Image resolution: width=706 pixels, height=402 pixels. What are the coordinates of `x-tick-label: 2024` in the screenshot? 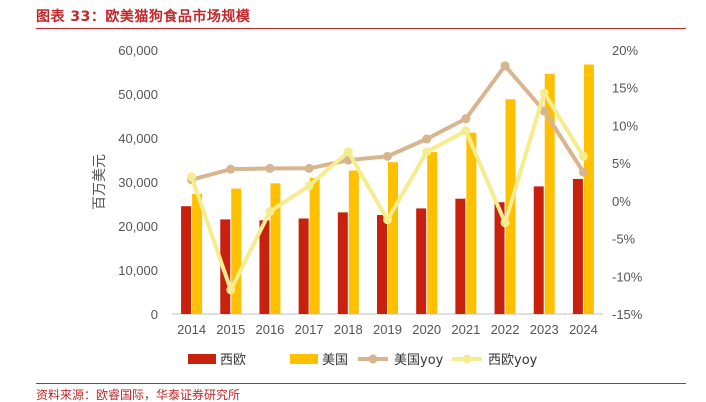 It's located at (583, 329).